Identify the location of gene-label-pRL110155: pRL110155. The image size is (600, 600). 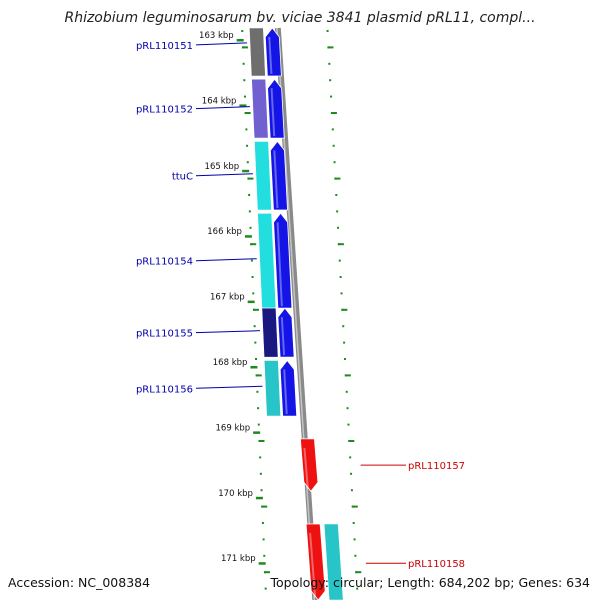
(164, 334).